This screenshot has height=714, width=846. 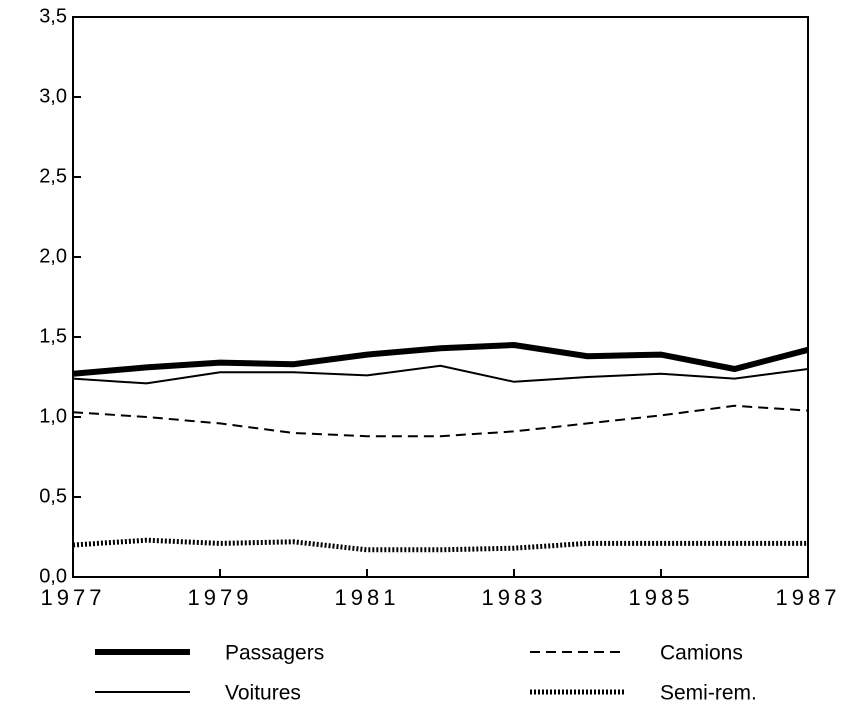 What do you see at coordinates (53, 16) in the screenshot?
I see `y-tick-label: 3,5` at bounding box center [53, 16].